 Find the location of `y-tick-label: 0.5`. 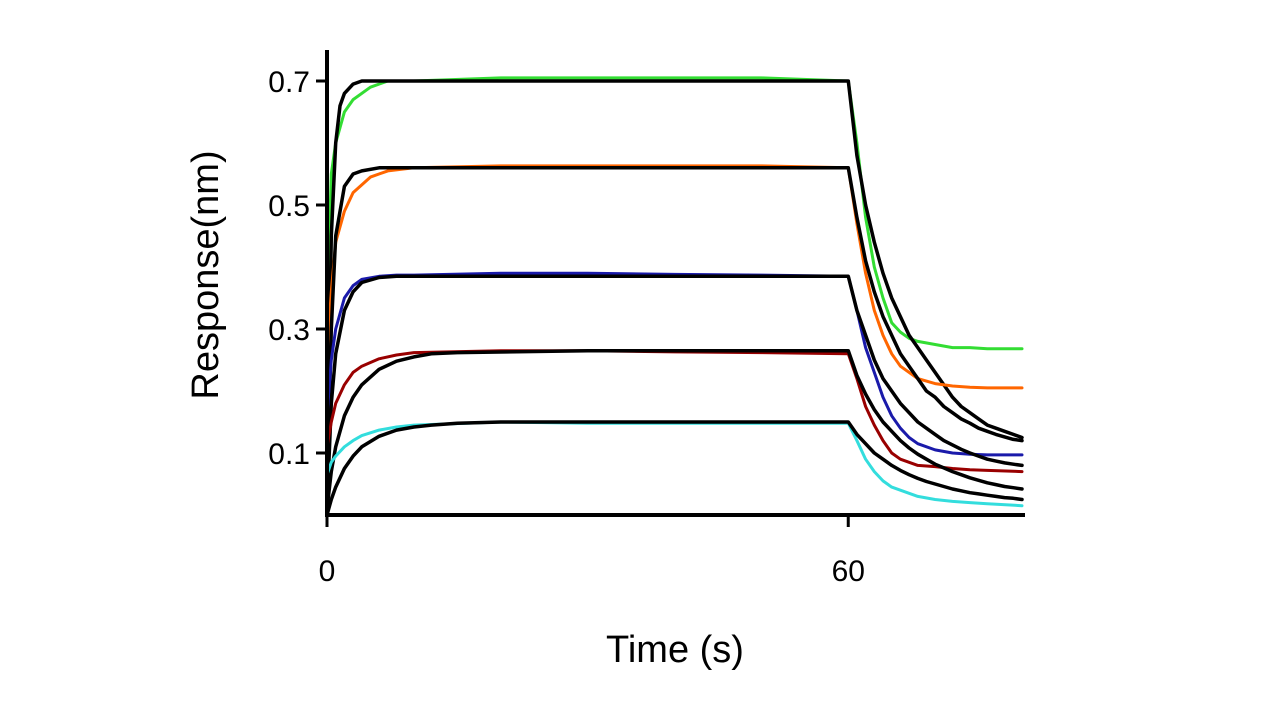

y-tick-label: 0.5 is located at coordinates (289, 206).